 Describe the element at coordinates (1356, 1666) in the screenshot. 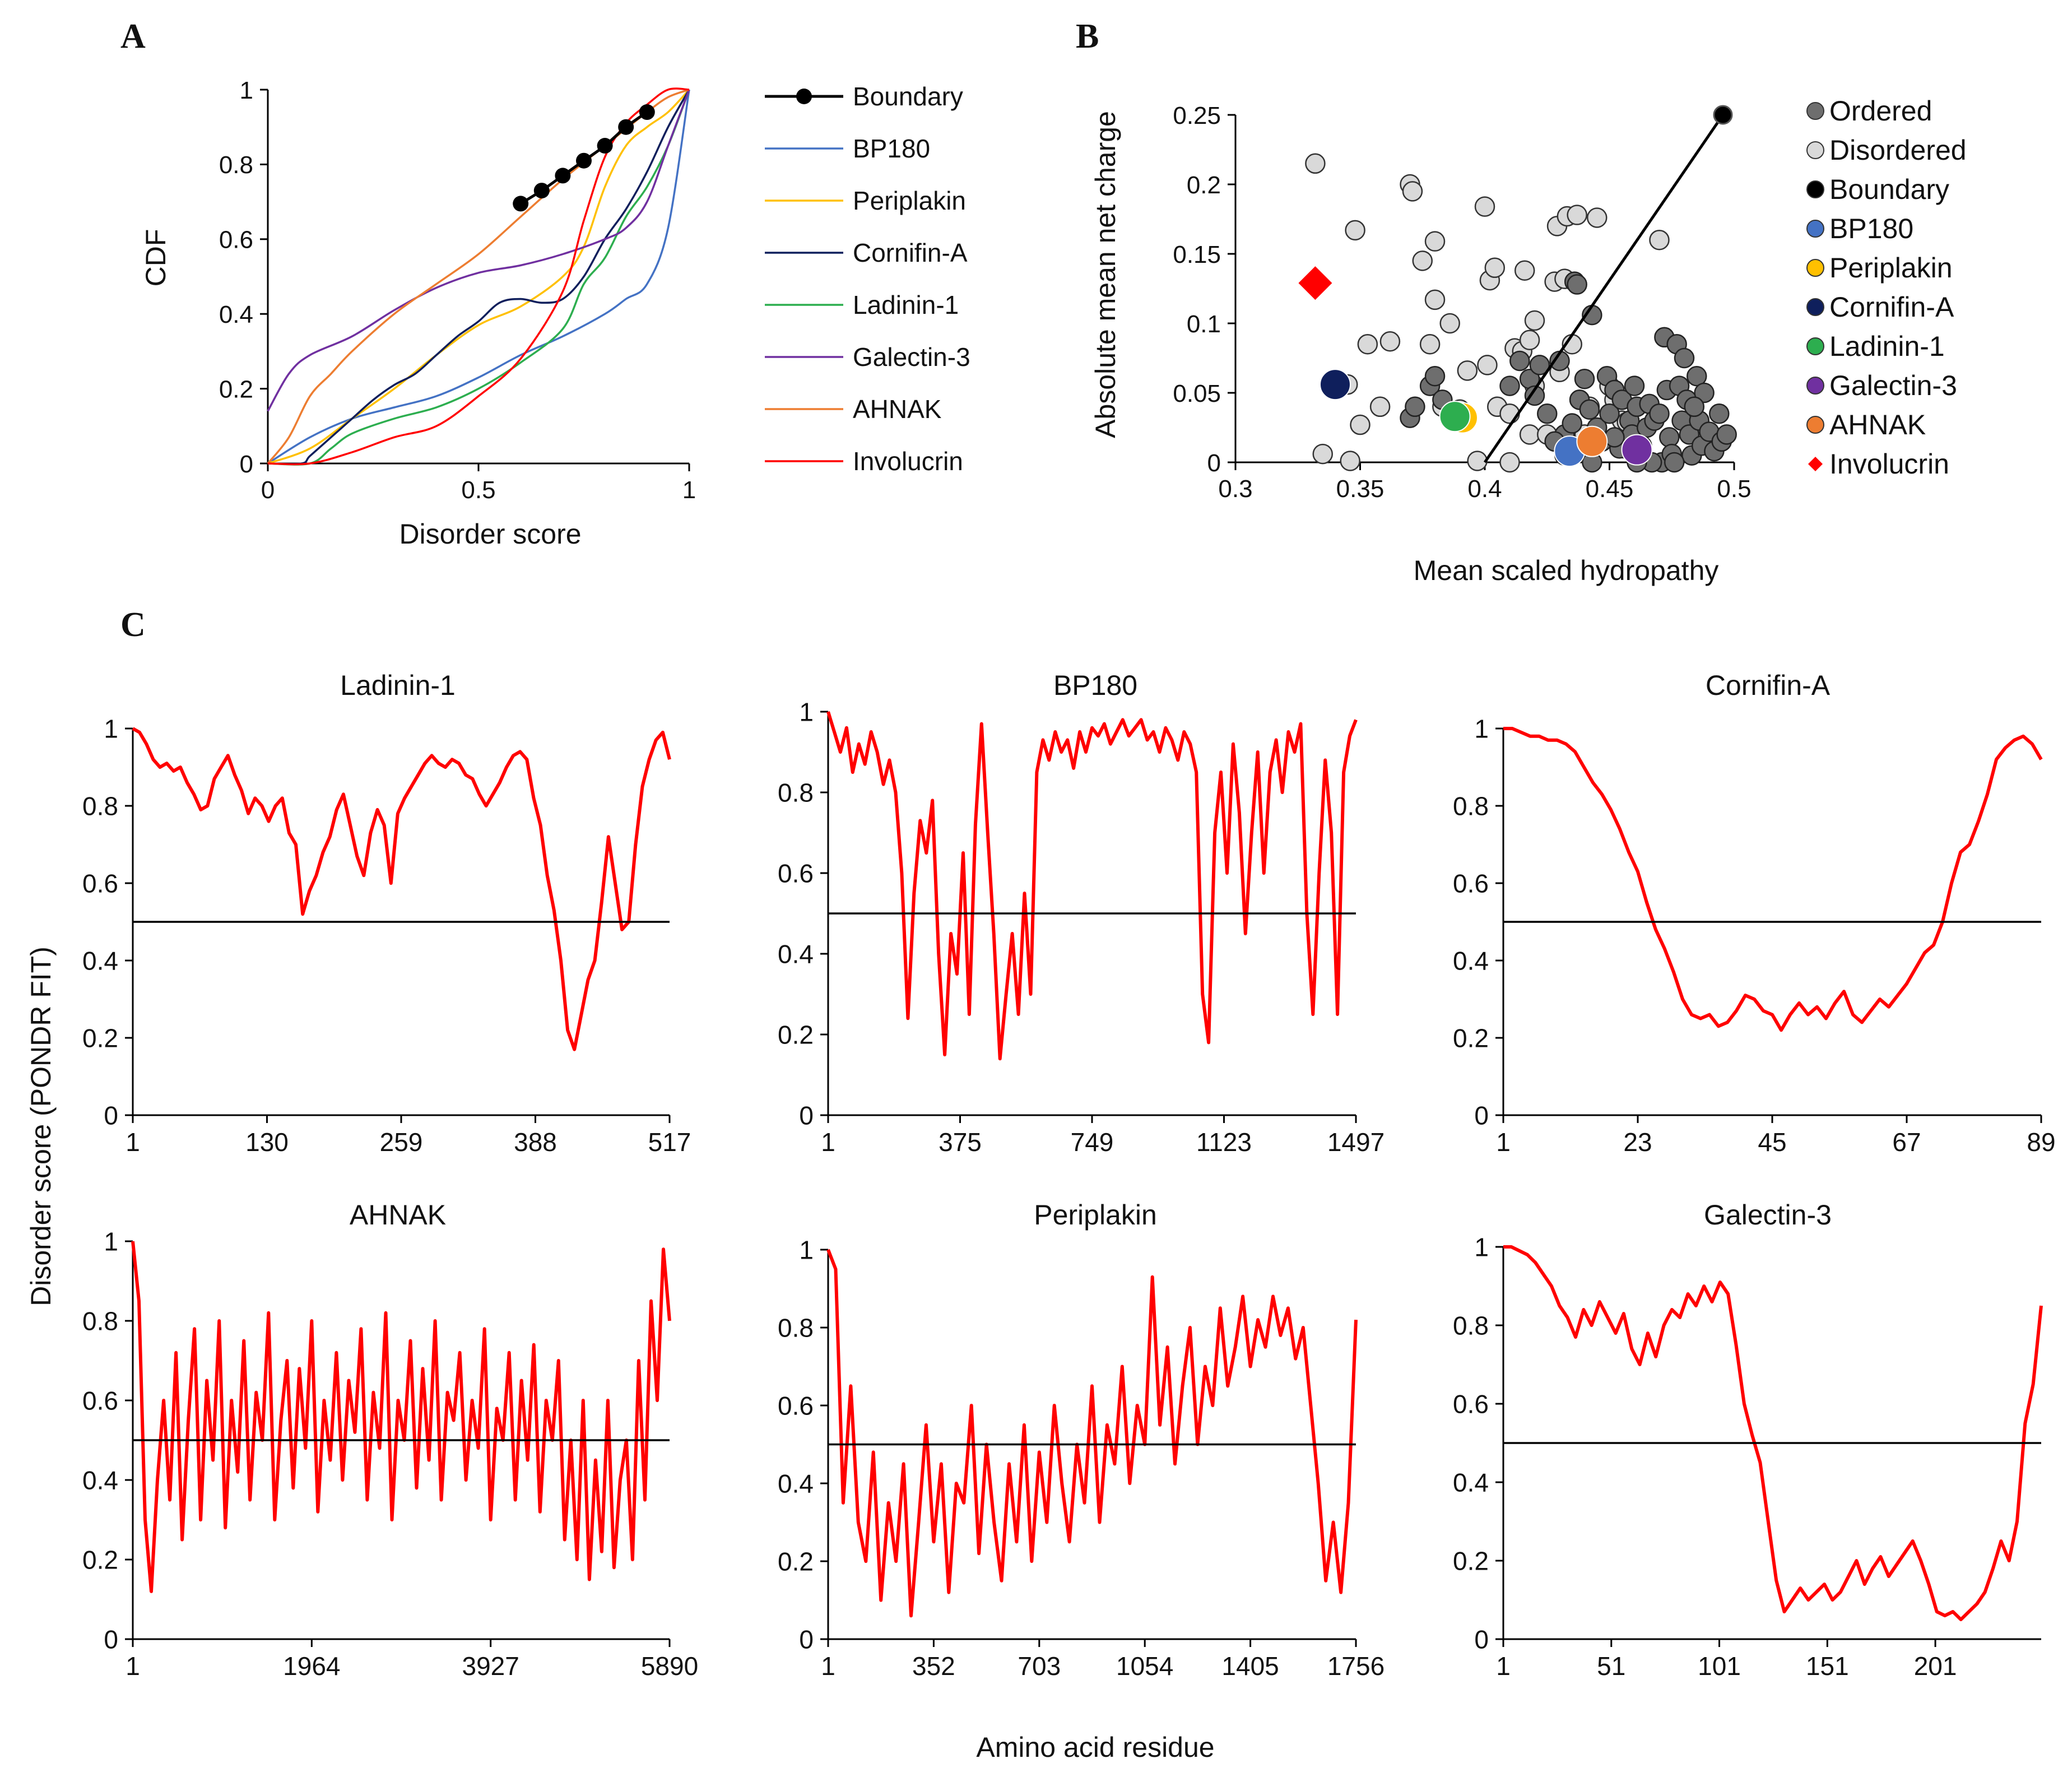

I see `panel-c5-x-tick-label: 1756` at that location.